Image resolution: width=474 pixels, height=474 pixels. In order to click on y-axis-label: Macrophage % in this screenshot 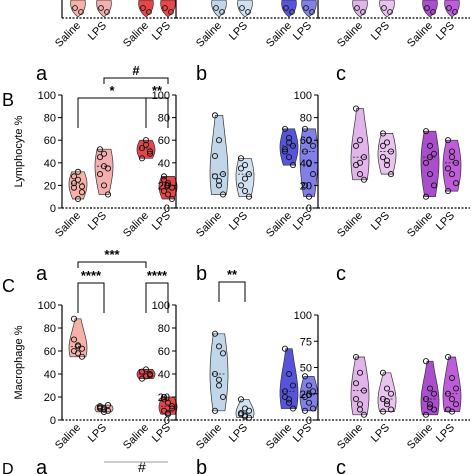, I will do `click(19, 362)`.